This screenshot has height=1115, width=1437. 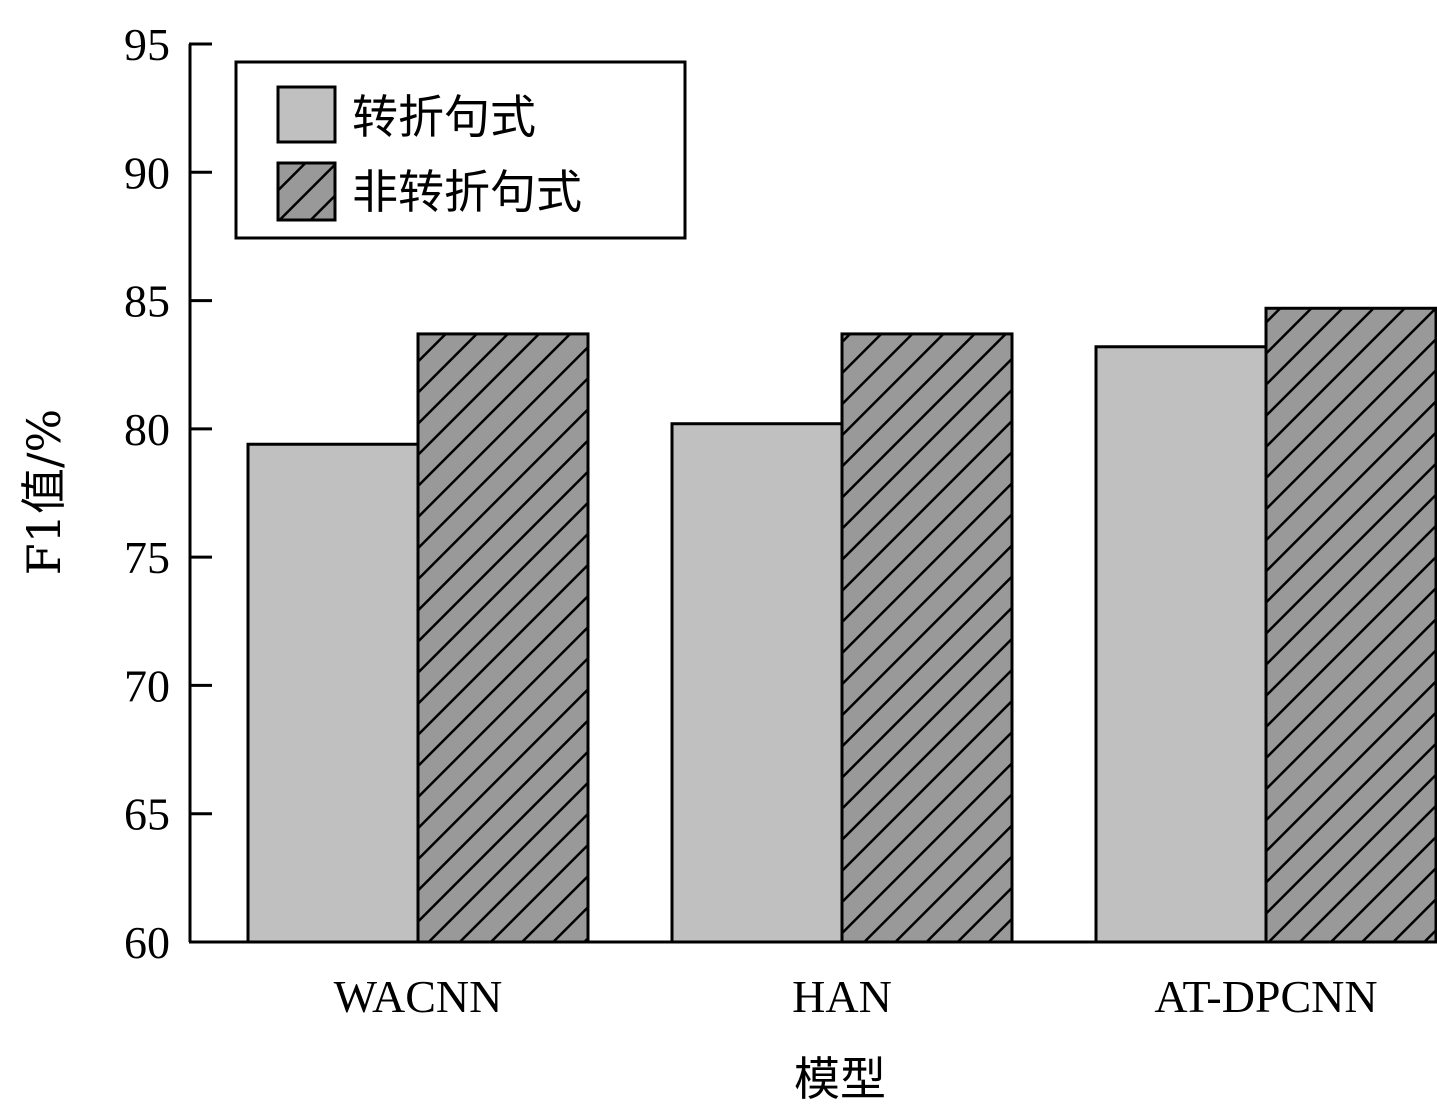 I want to click on bar-series-1-han, so click(x=757, y=683).